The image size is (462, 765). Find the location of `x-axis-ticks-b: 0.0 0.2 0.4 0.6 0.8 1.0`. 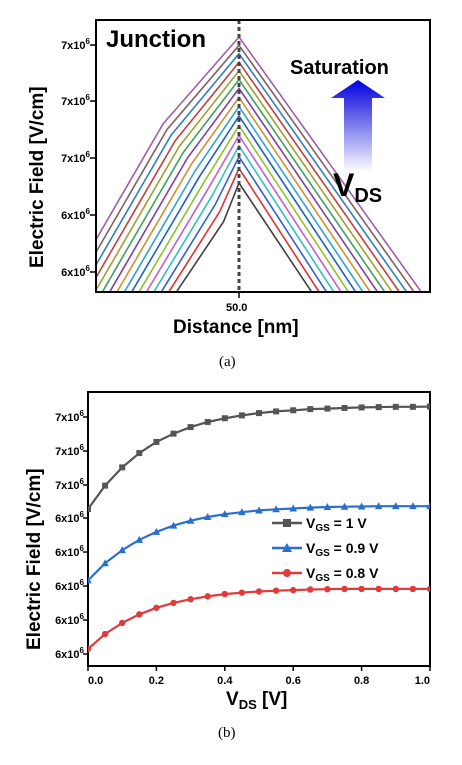

x-axis-ticks-b: 0.0 0.2 0.4 0.6 0.8 1.0 is located at coordinates (259, 676).